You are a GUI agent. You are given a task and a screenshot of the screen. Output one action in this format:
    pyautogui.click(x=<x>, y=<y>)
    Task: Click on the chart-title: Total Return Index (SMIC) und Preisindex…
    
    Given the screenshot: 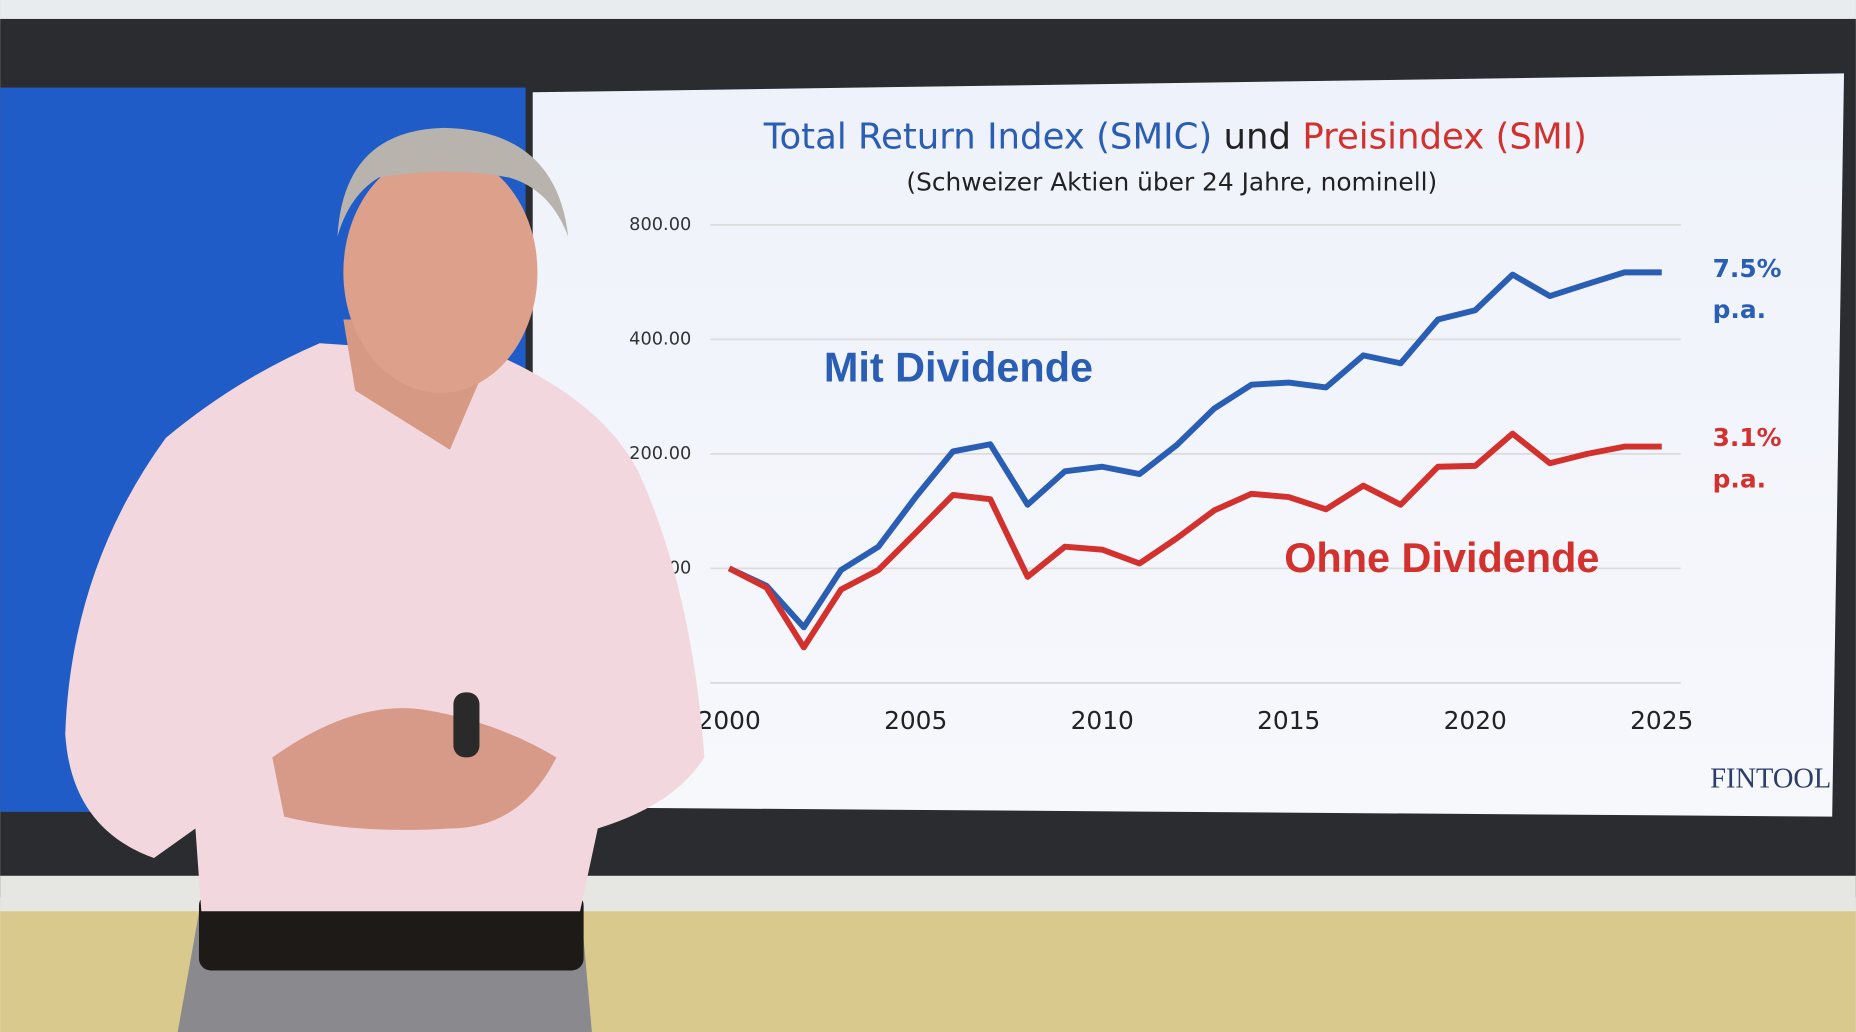 What is the action you would take?
    pyautogui.click(x=1175, y=136)
    